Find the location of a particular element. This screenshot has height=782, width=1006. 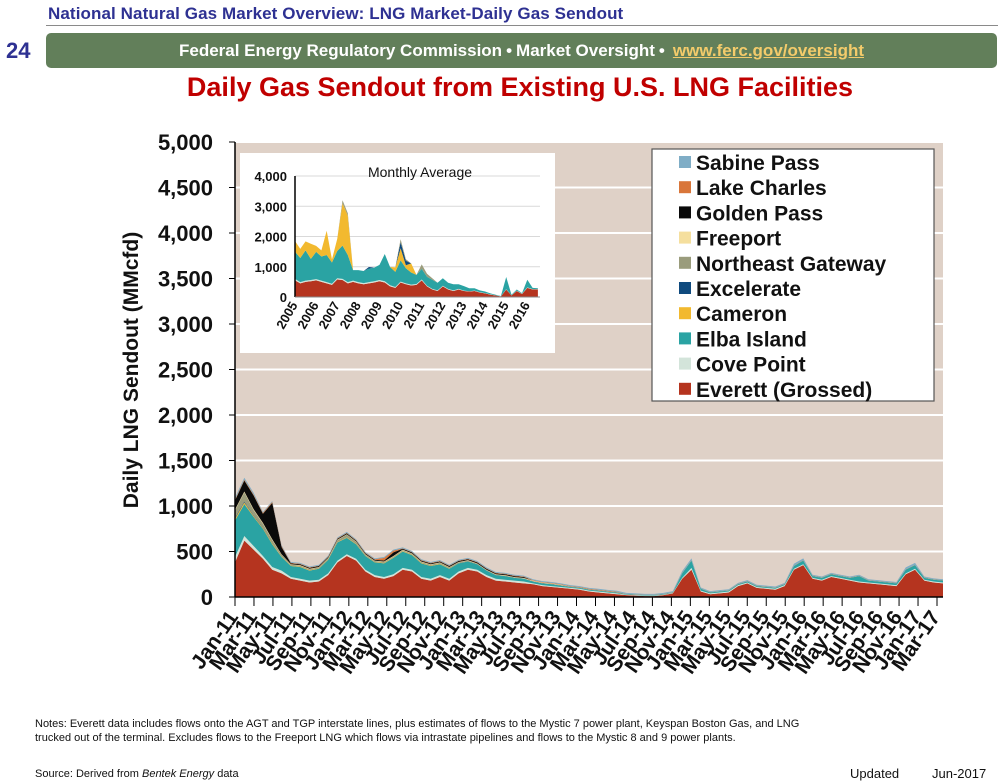

inset-area-everett-grossed- is located at coordinates (416, 288).